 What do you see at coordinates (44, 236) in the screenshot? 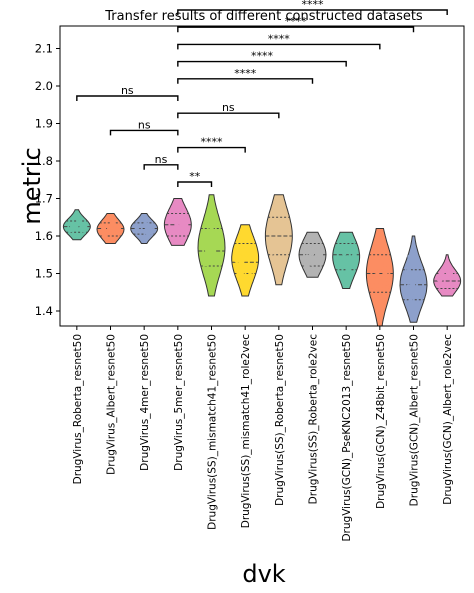
I see `y-tick-label: 1.6` at bounding box center [44, 236].